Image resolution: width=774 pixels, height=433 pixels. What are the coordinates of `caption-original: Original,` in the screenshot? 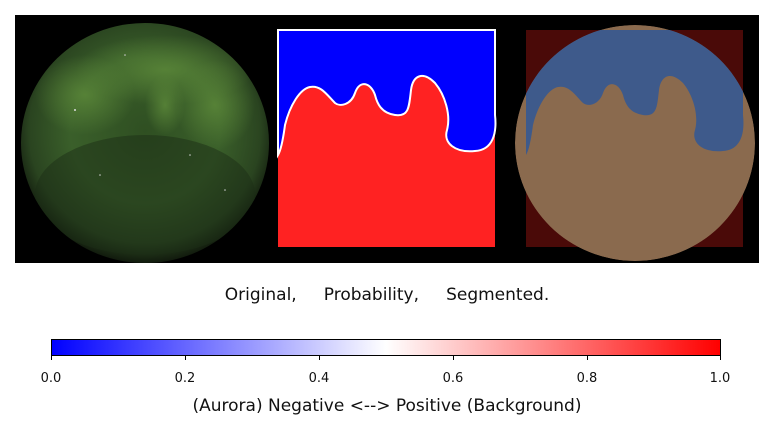 It's located at (260, 295).